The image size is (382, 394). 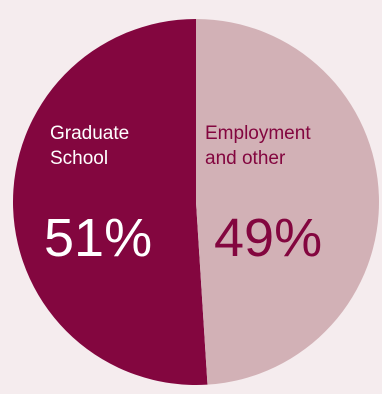 I want to click on slice-label-line: Graduate, so click(x=89, y=133).